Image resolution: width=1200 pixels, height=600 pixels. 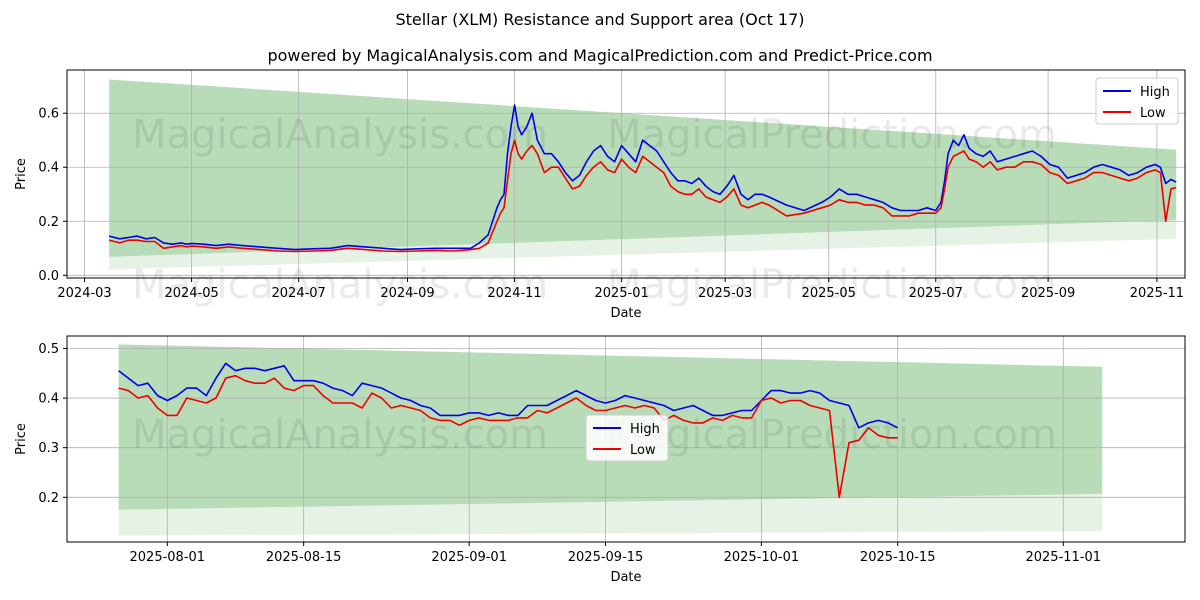 I want to click on top-ylabel: Price, so click(x=21, y=174).